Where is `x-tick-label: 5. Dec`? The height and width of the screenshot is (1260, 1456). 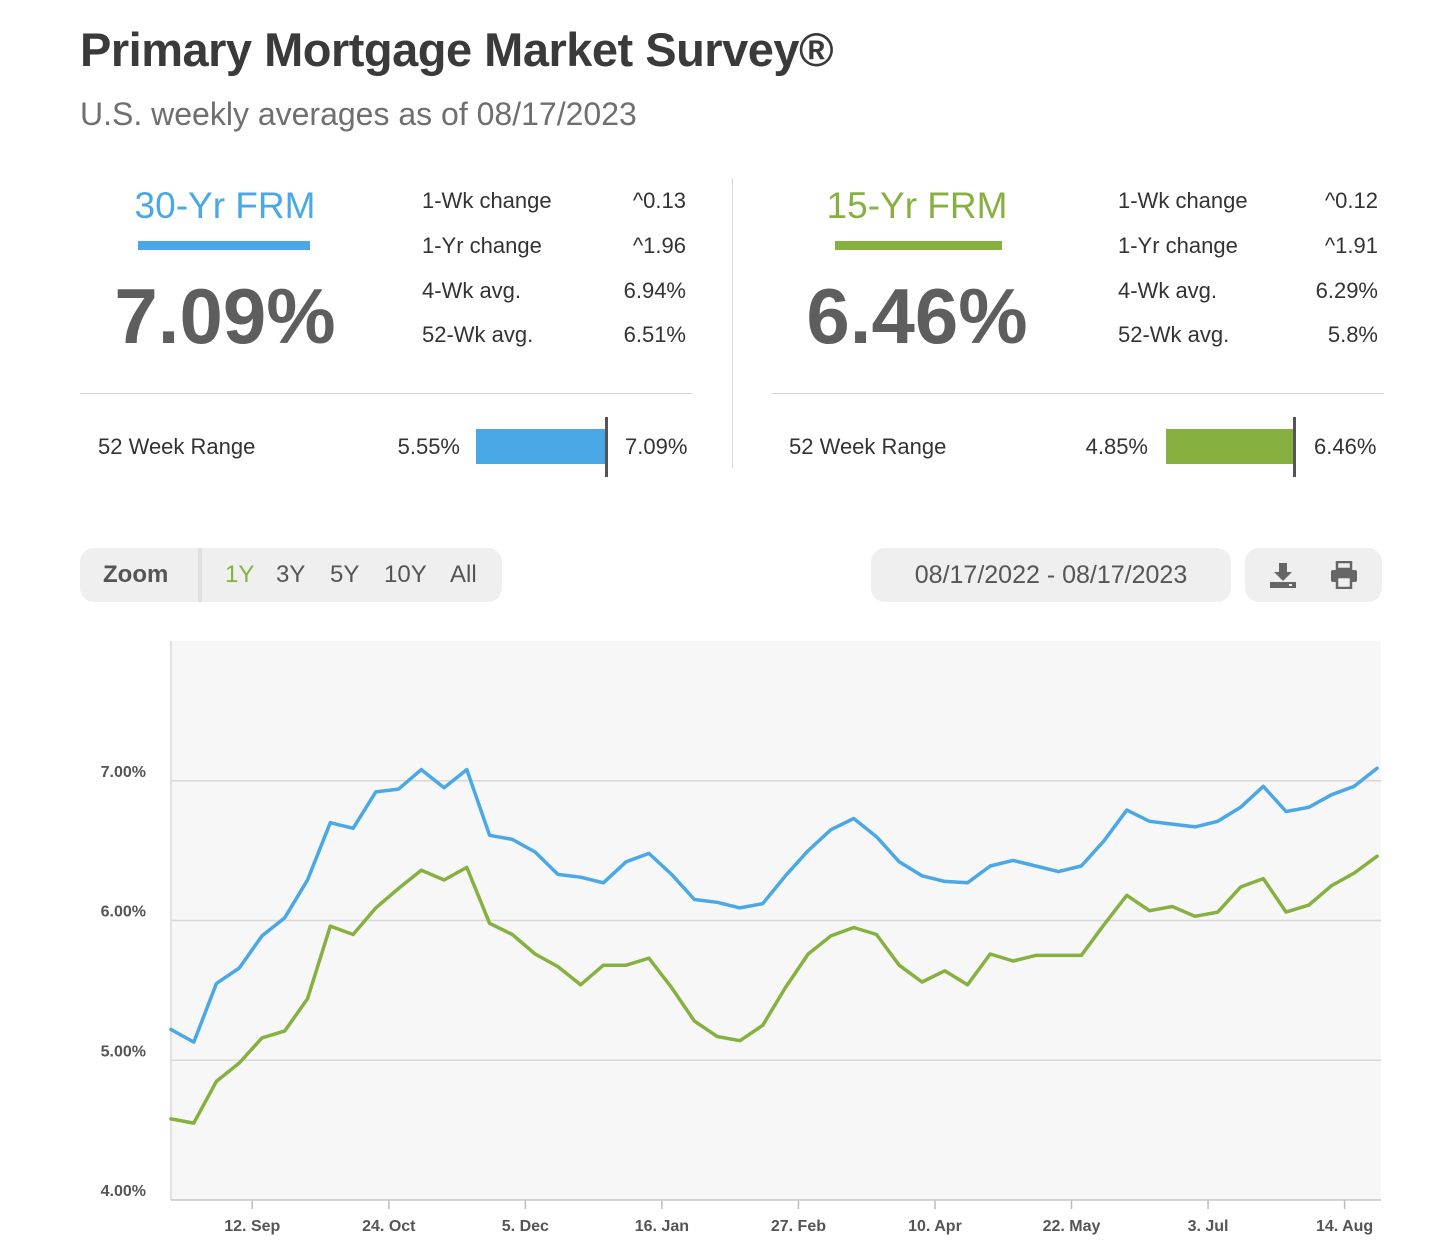 x-tick-label: 5. Dec is located at coordinates (525, 1226).